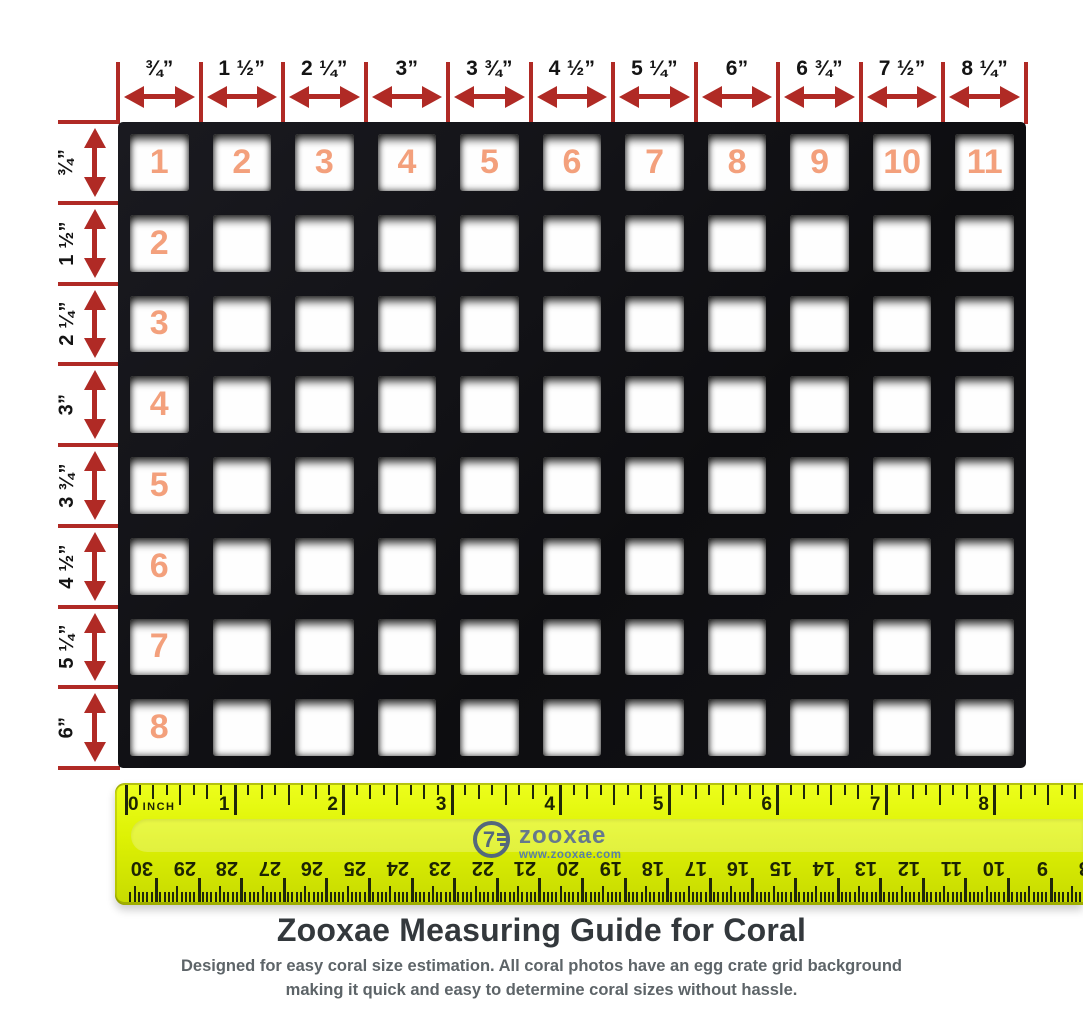  What do you see at coordinates (66, 243) in the screenshot?
I see `left-measure-label-text: 1 ½”` at bounding box center [66, 243].